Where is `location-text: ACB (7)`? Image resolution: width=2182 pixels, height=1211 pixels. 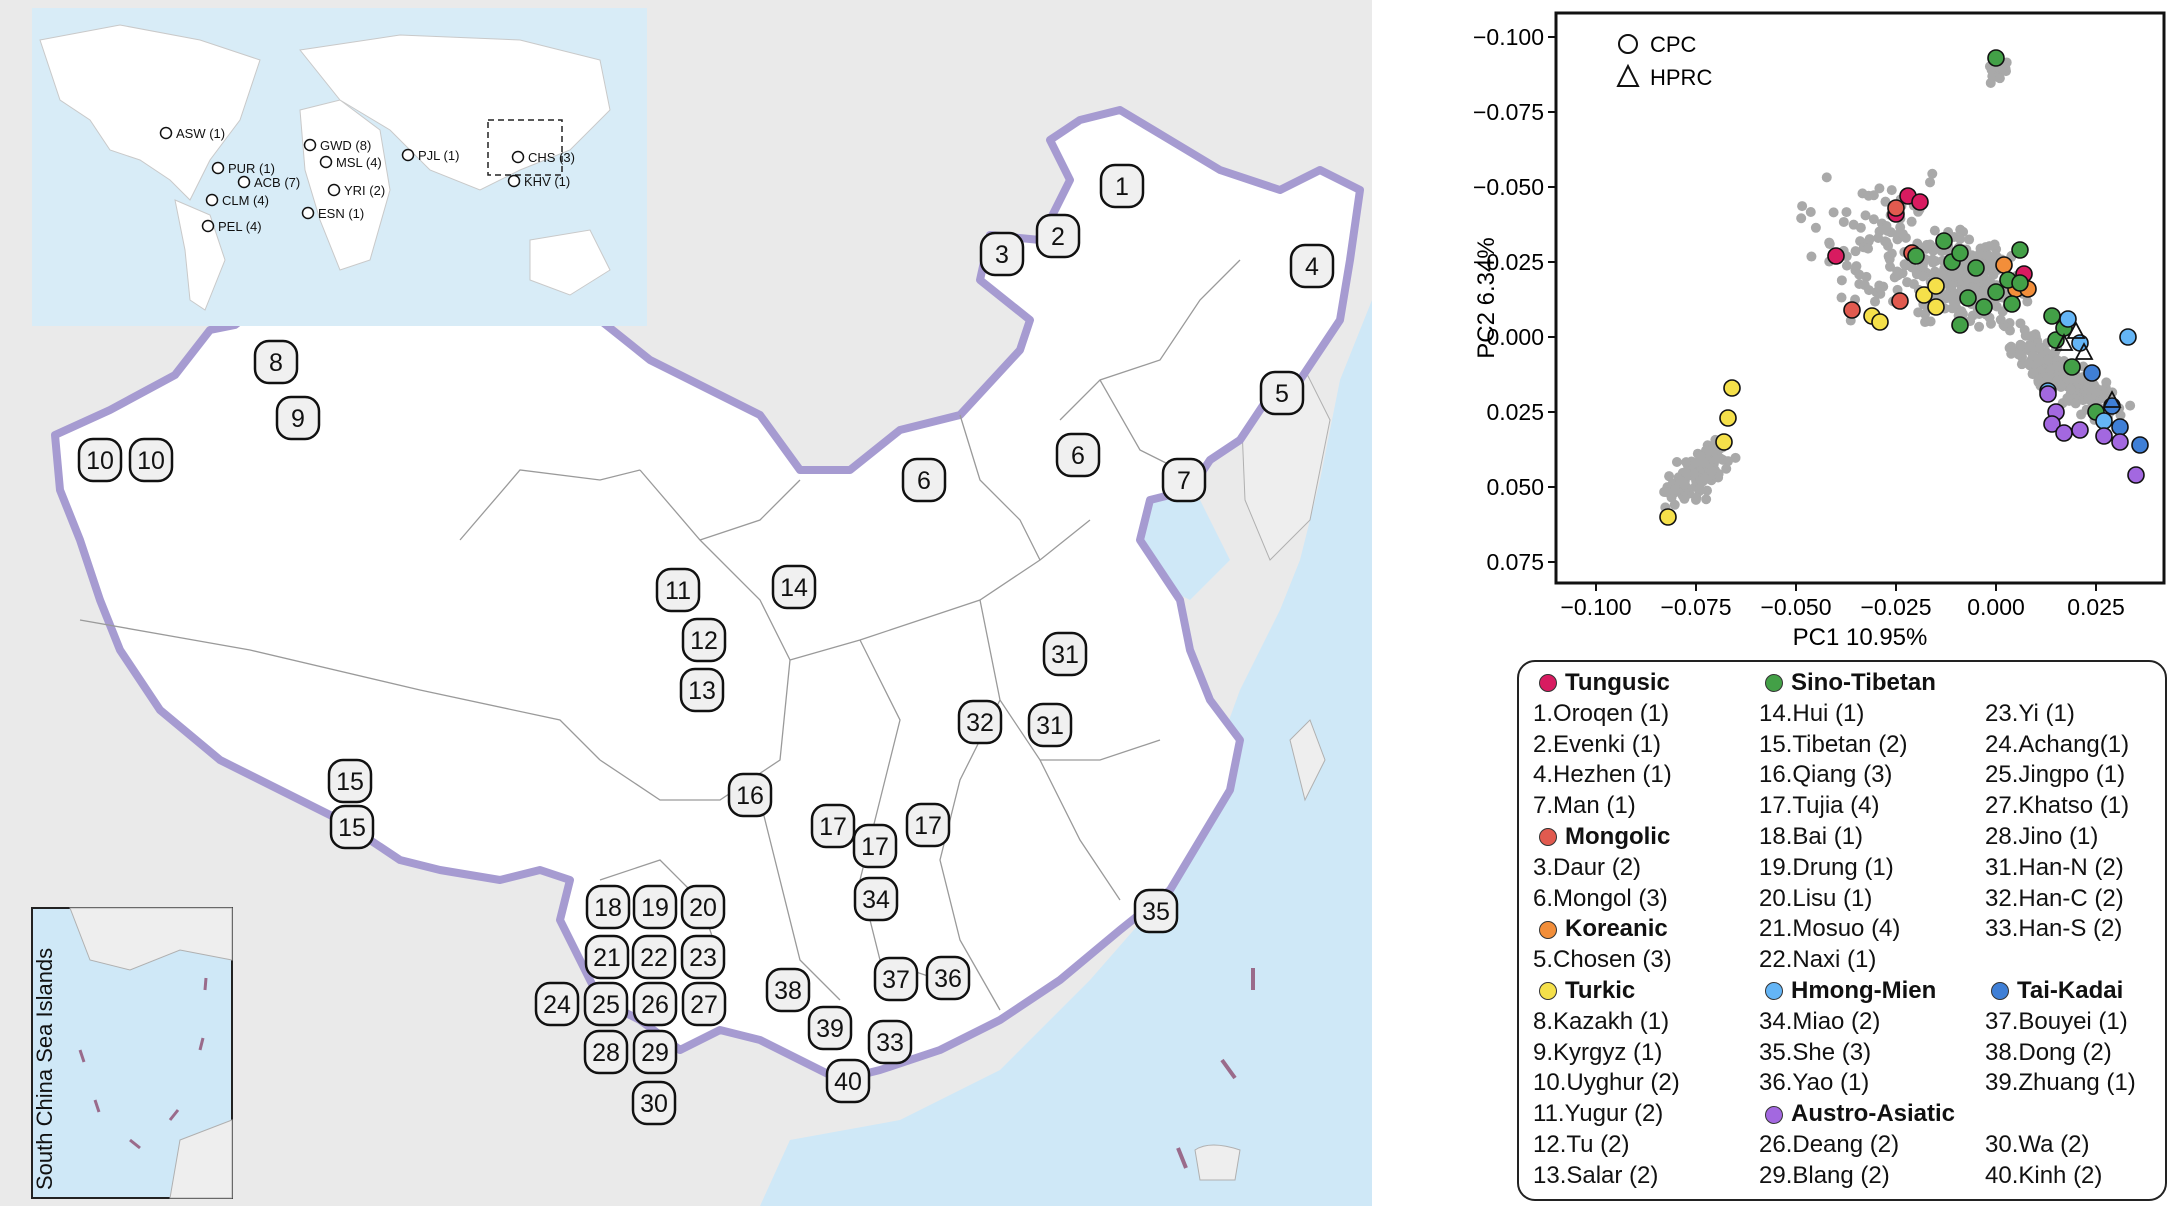 location-text: ACB (7) is located at coordinates (277, 182).